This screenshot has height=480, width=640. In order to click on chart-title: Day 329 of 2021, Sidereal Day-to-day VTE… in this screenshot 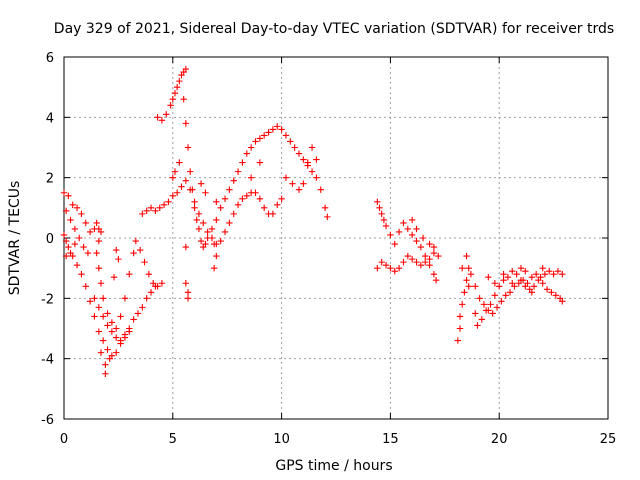, I will do `click(334, 29)`.